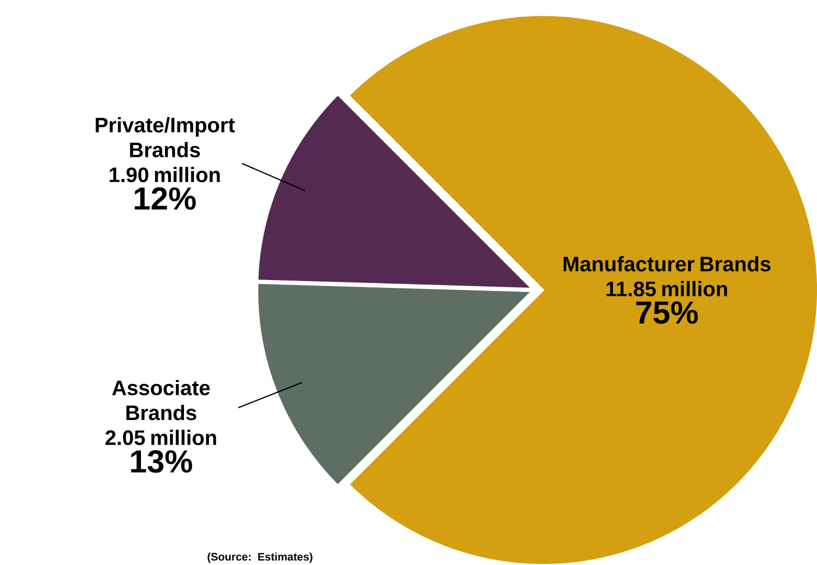 This screenshot has height=565, width=817. I want to click on text: 75%, so click(667, 312).